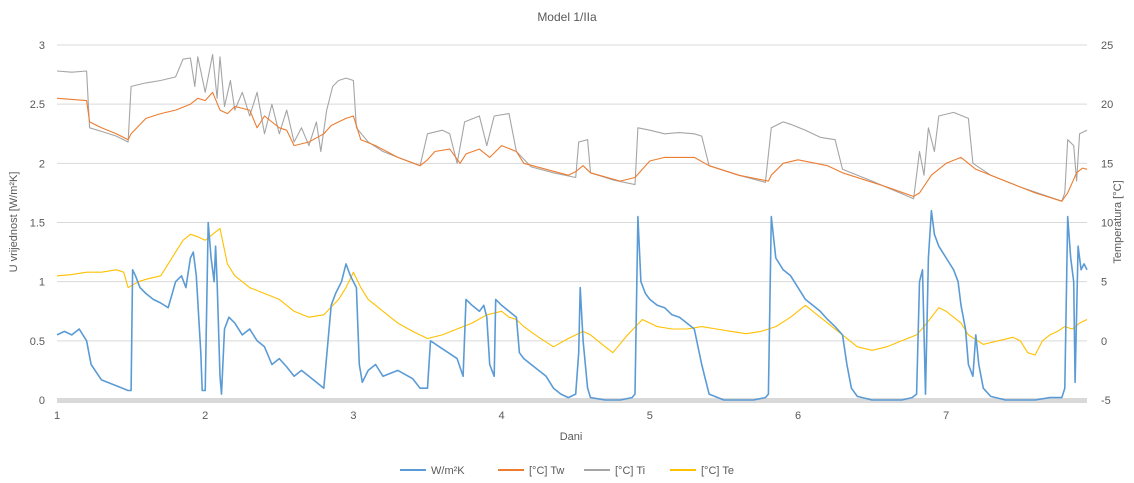 The width and height of the screenshot is (1134, 483). Describe the element at coordinates (1107, 105) in the screenshot. I see `right-tick-label: 20` at that location.